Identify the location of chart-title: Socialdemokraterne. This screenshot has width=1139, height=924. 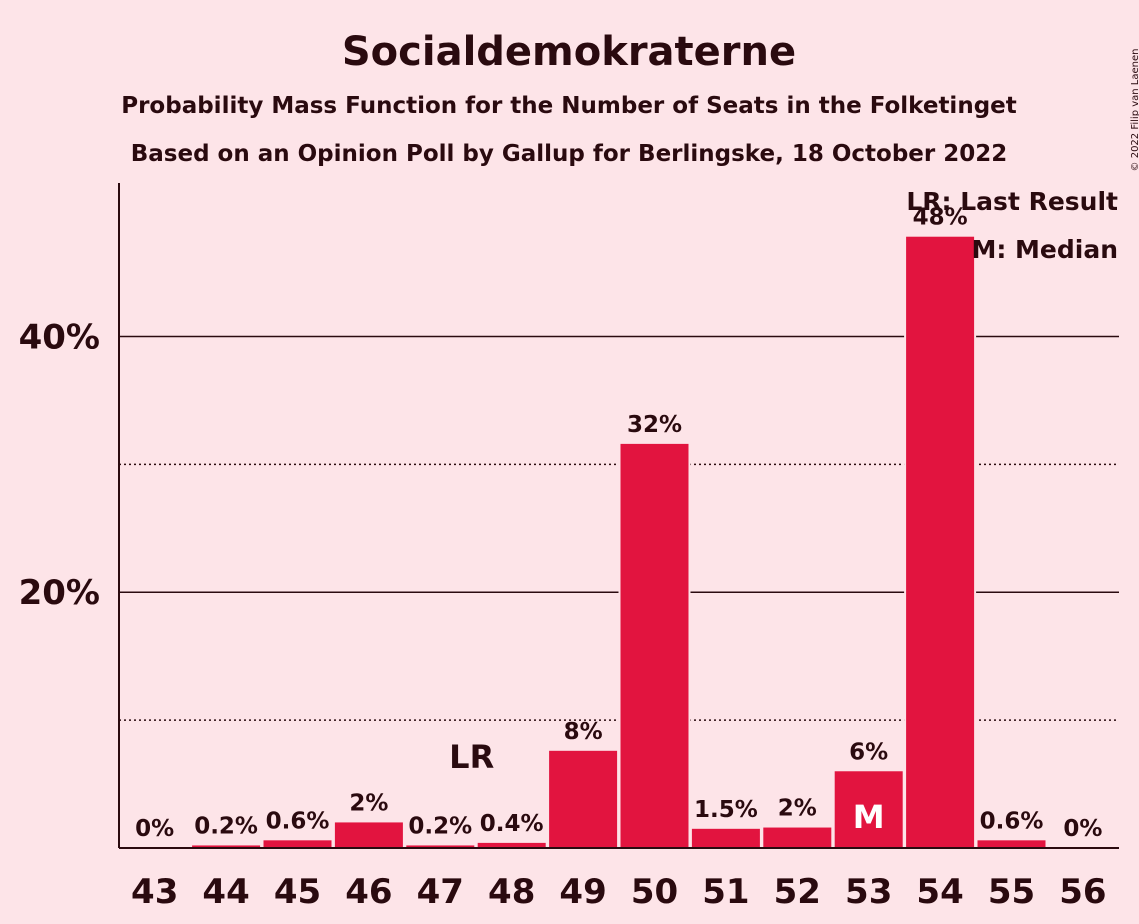
(569, 52).